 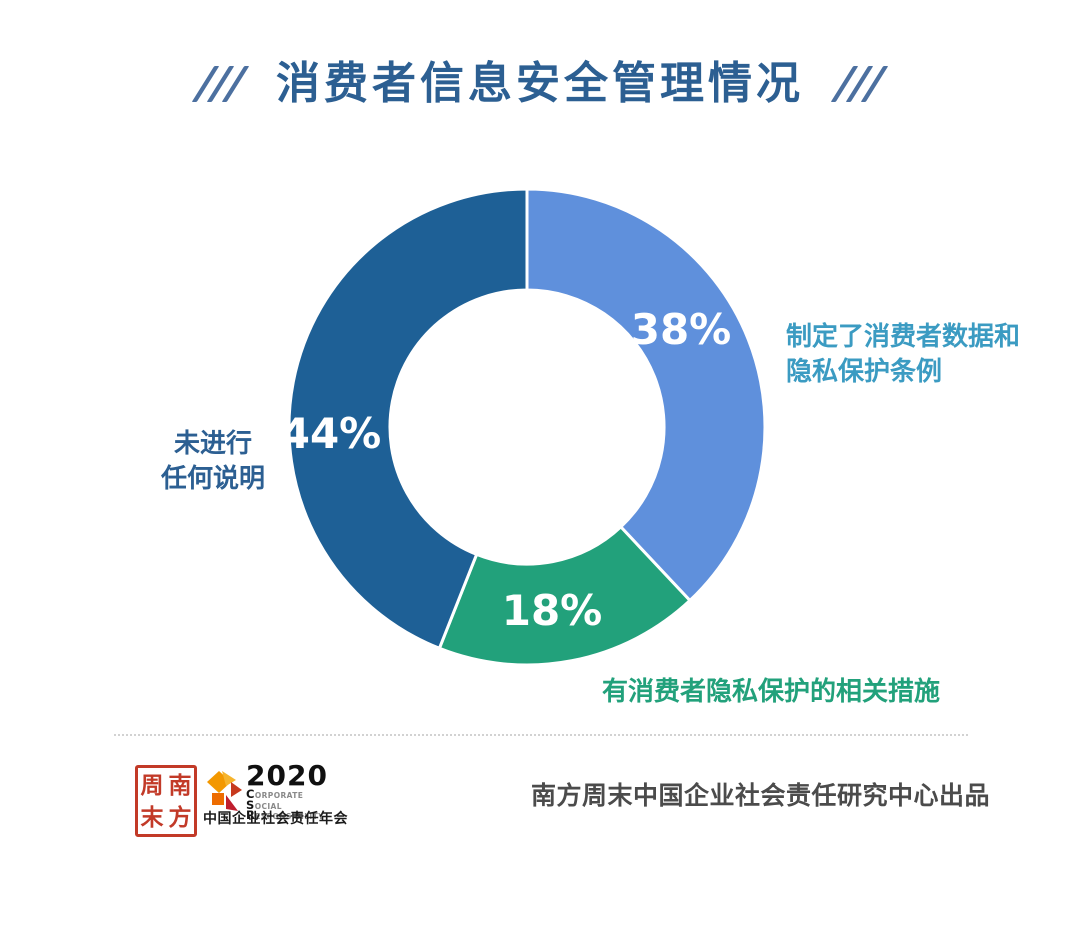 What do you see at coordinates (212, 479) in the screenshot?
I see `annotation-left-line2: 任何说明` at bounding box center [212, 479].